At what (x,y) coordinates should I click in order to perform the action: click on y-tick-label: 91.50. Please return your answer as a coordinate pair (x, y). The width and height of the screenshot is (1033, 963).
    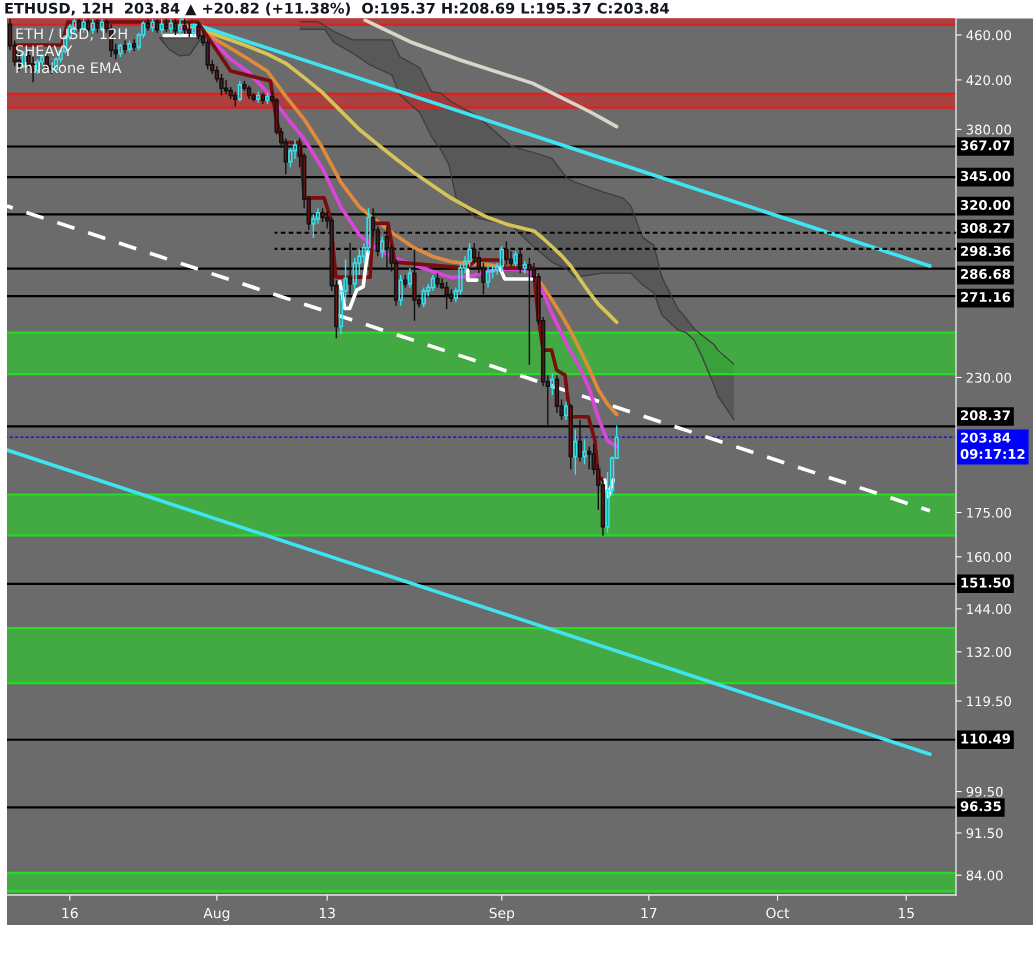
    Looking at the image, I should click on (984, 833).